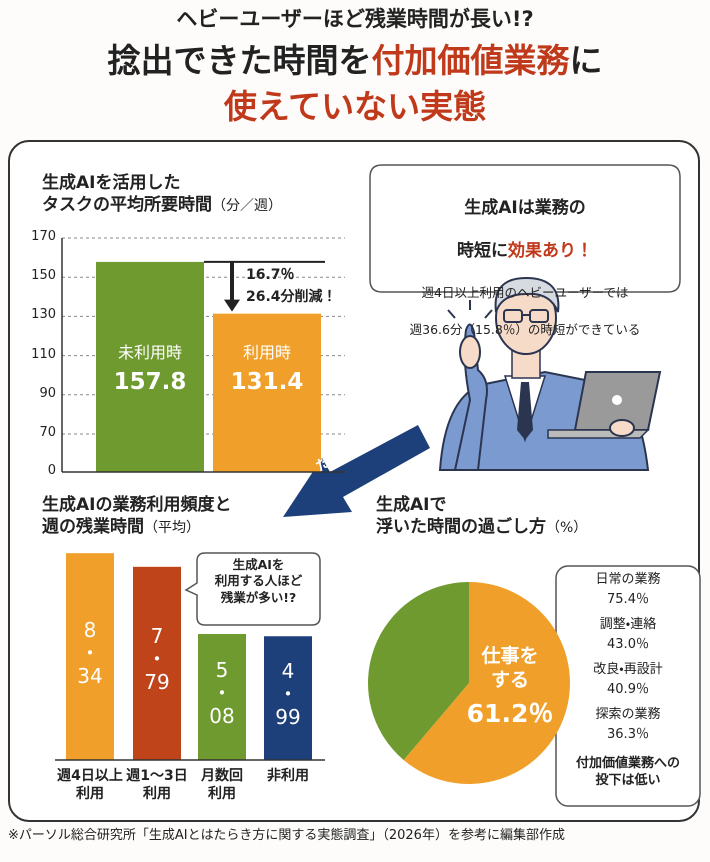  What do you see at coordinates (127, 194) in the screenshot?
I see `chart-title: 生成AIを活用した タスクの平均所要時間` at bounding box center [127, 194].